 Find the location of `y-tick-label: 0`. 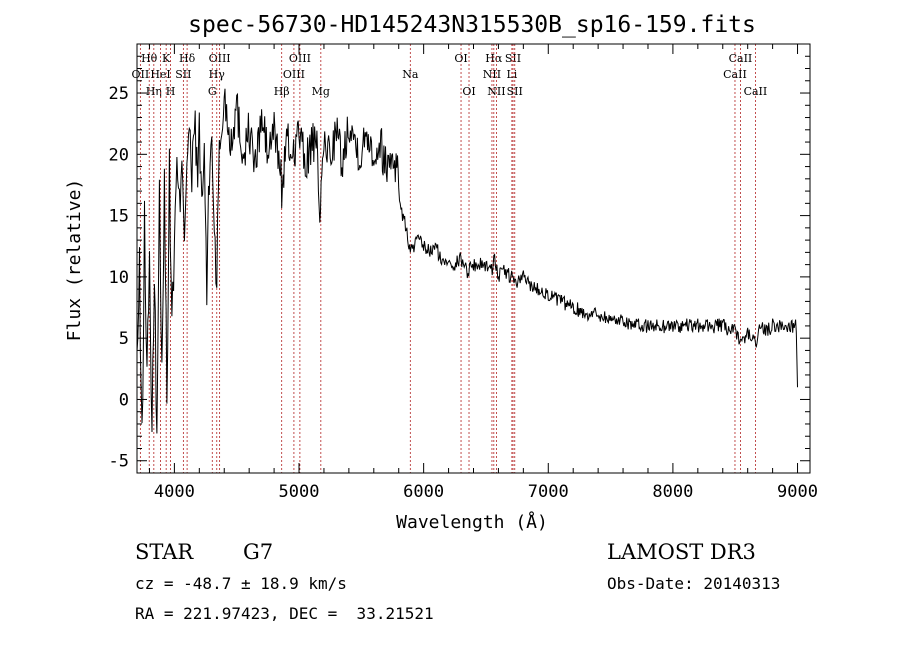

y-tick-label: 0 is located at coordinates (124, 400).